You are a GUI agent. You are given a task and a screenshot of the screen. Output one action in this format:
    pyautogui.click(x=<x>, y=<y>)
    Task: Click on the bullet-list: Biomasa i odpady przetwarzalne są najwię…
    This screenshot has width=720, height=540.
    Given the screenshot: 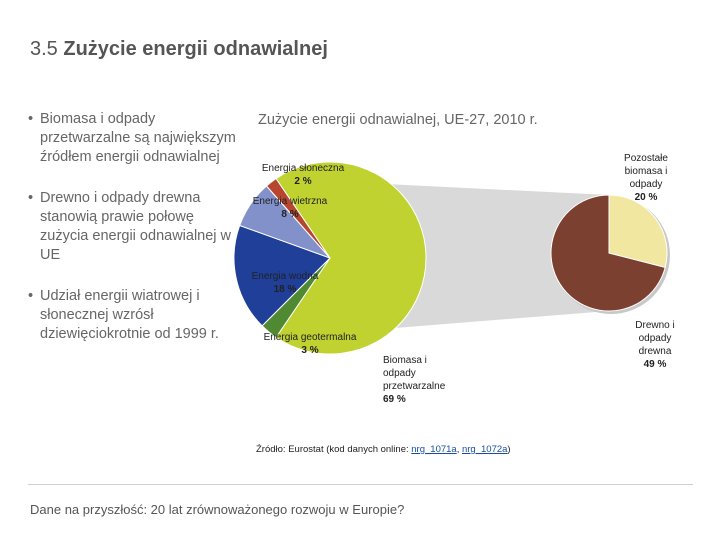 What is the action you would take?
    pyautogui.click(x=133, y=238)
    